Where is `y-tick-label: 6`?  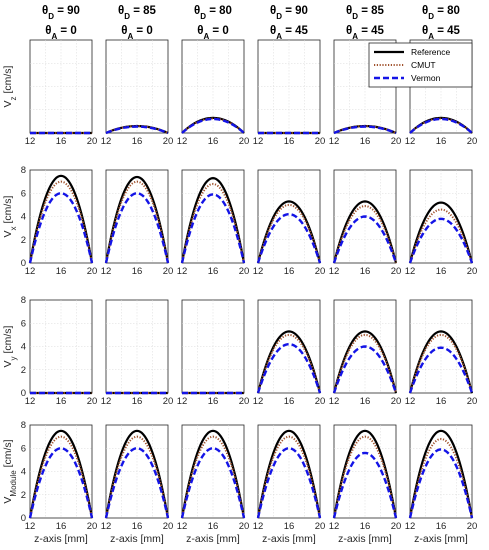 y-tick-label: 6 is located at coordinates (23, 323).